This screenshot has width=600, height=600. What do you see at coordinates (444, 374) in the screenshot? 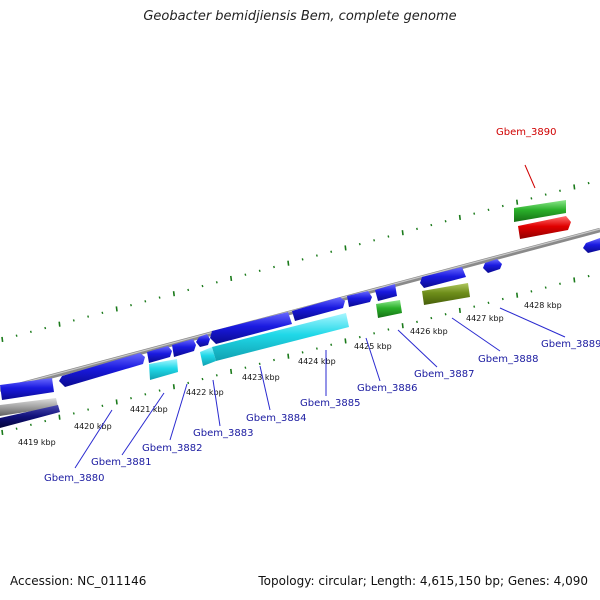
I see `gene-label: Gbem_3887` at bounding box center [444, 374].